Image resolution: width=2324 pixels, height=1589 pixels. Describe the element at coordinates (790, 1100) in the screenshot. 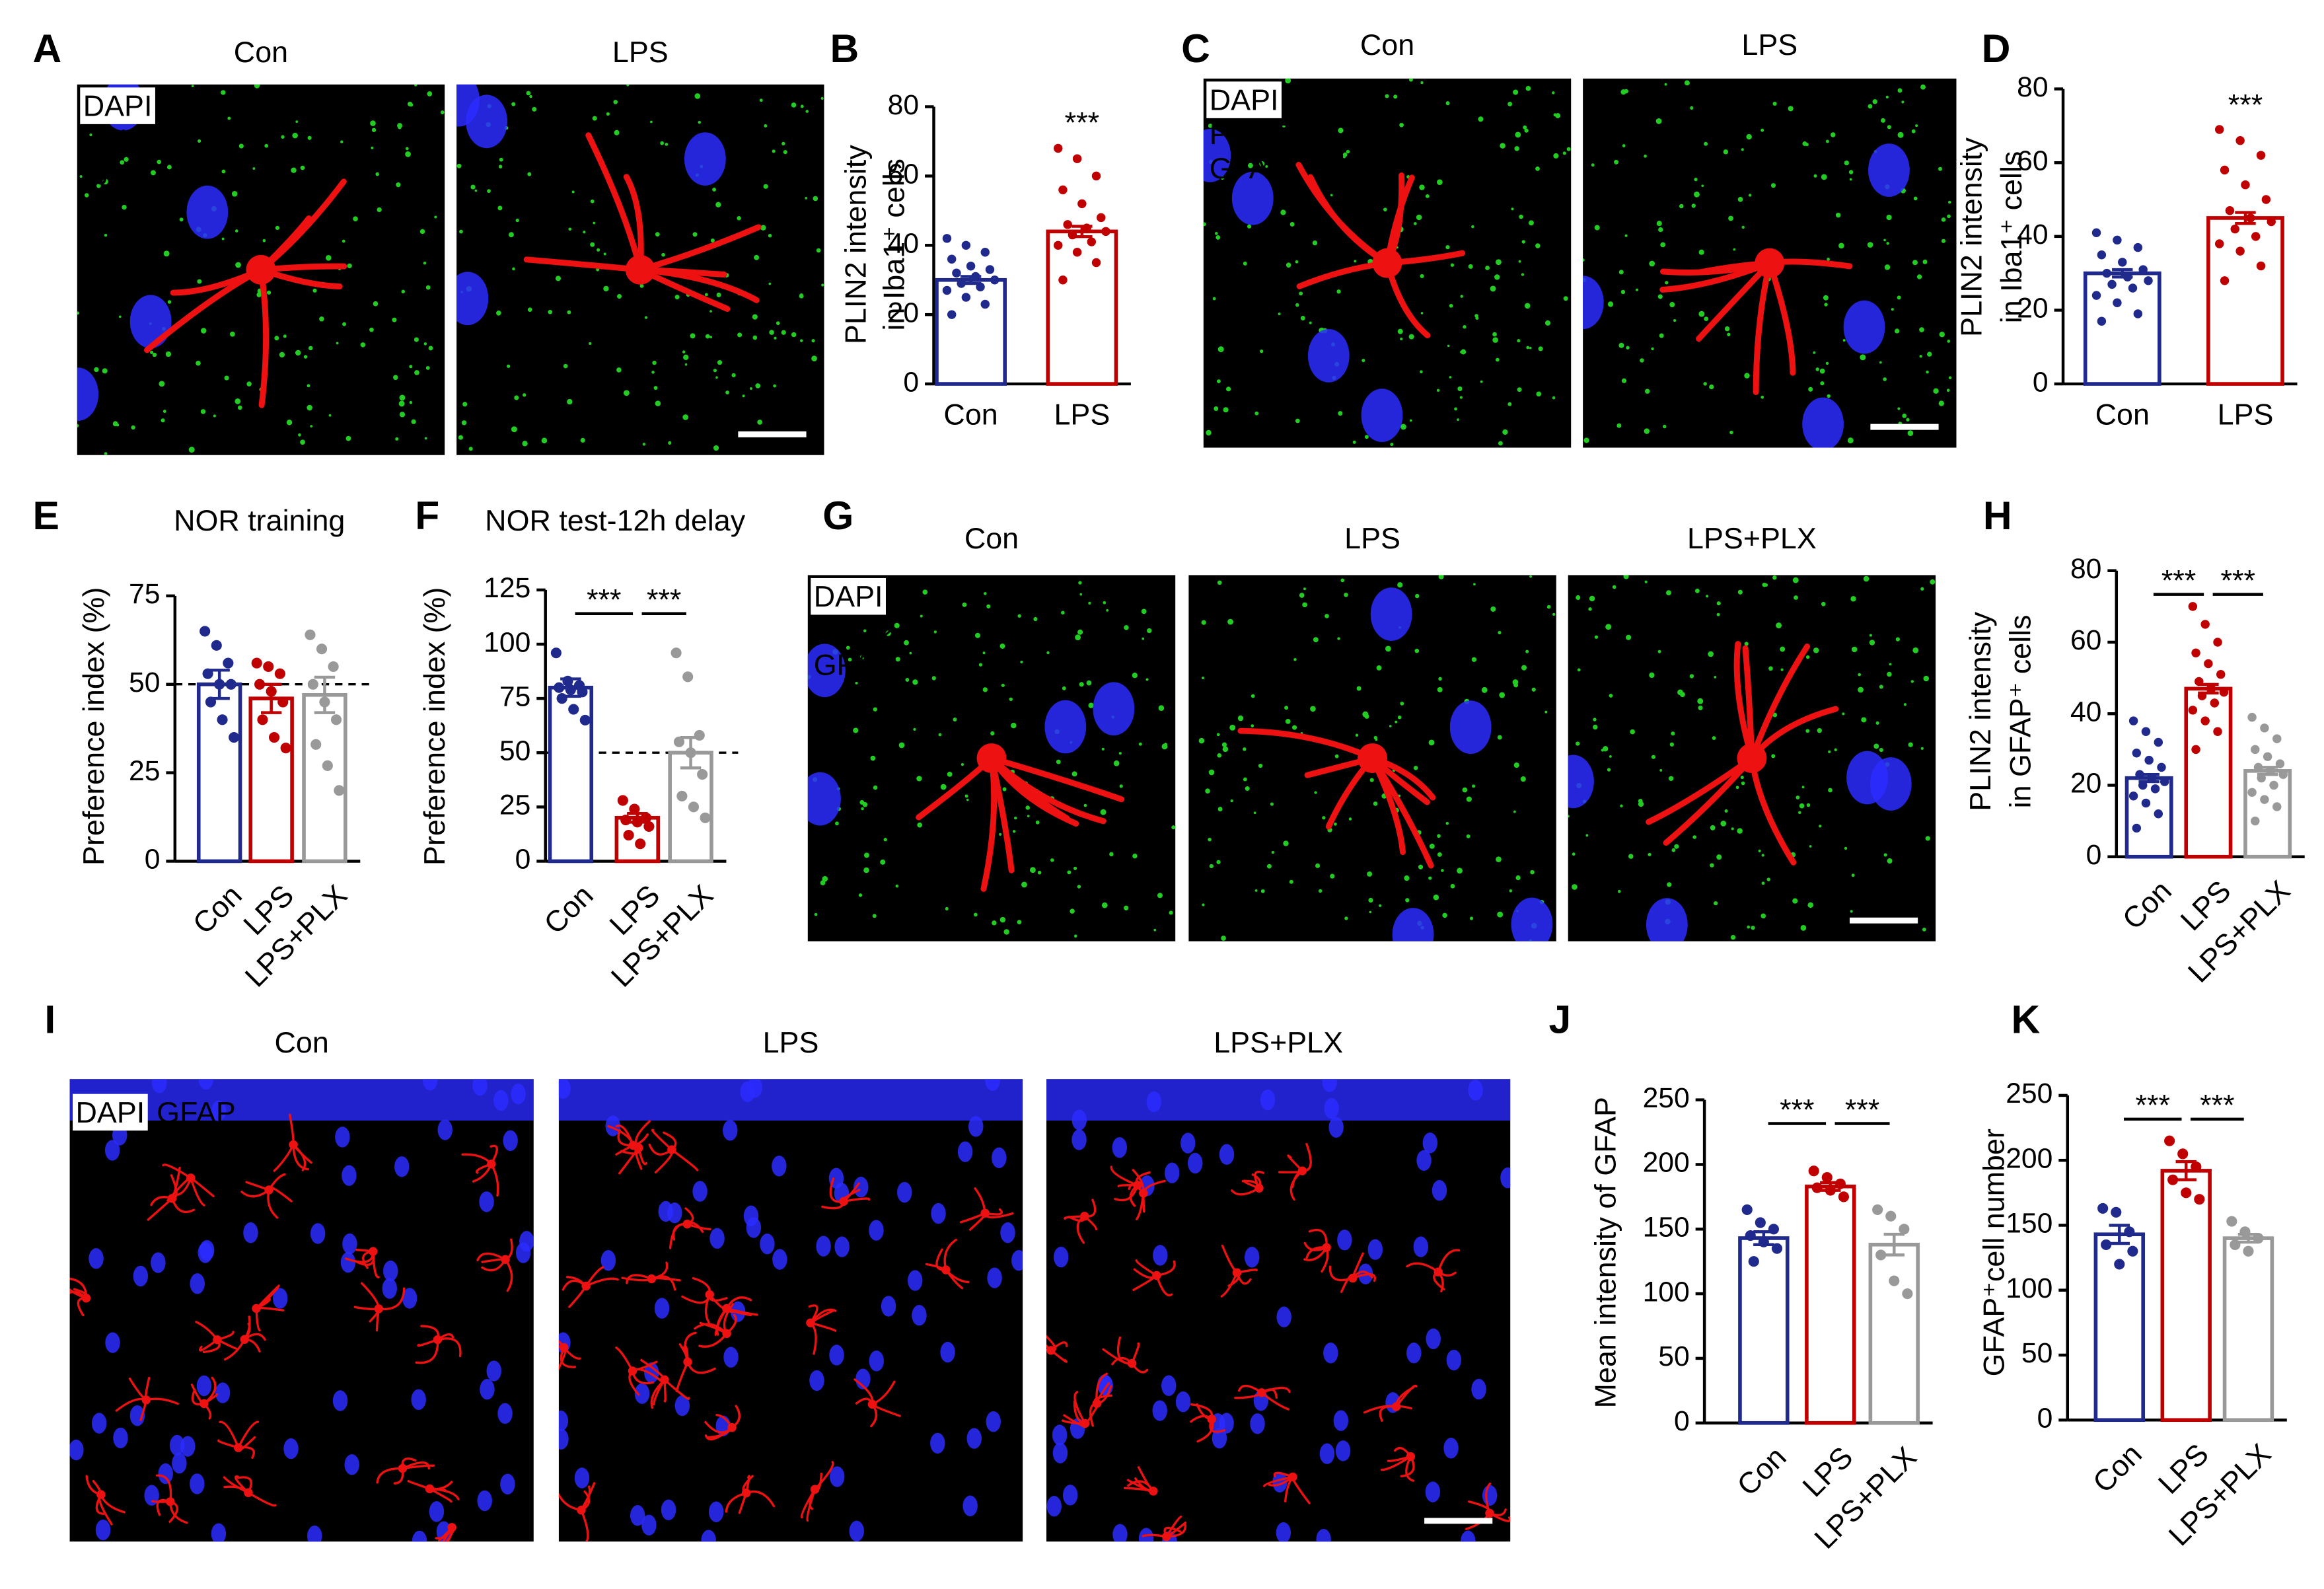

I see `cell-layer` at that location.